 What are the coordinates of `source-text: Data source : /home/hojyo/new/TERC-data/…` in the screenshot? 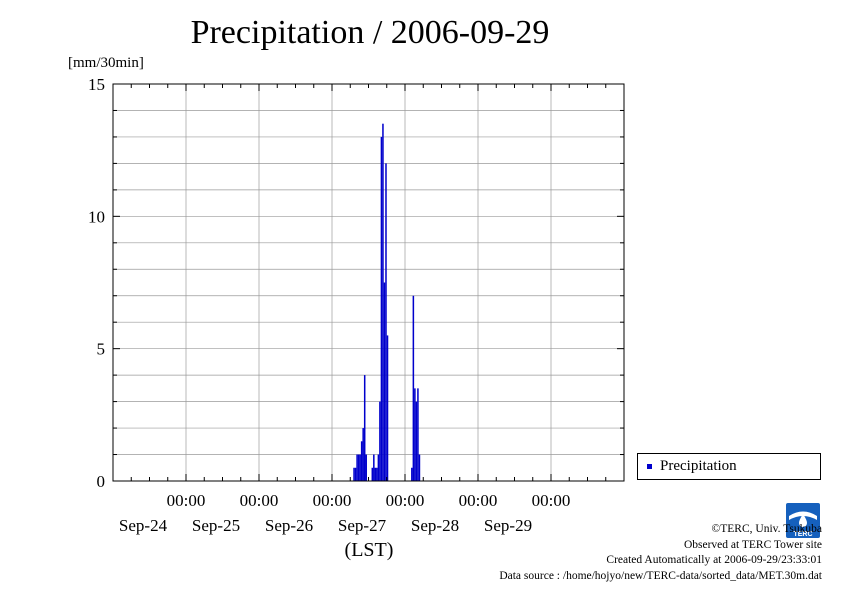 It's located at (660, 575).